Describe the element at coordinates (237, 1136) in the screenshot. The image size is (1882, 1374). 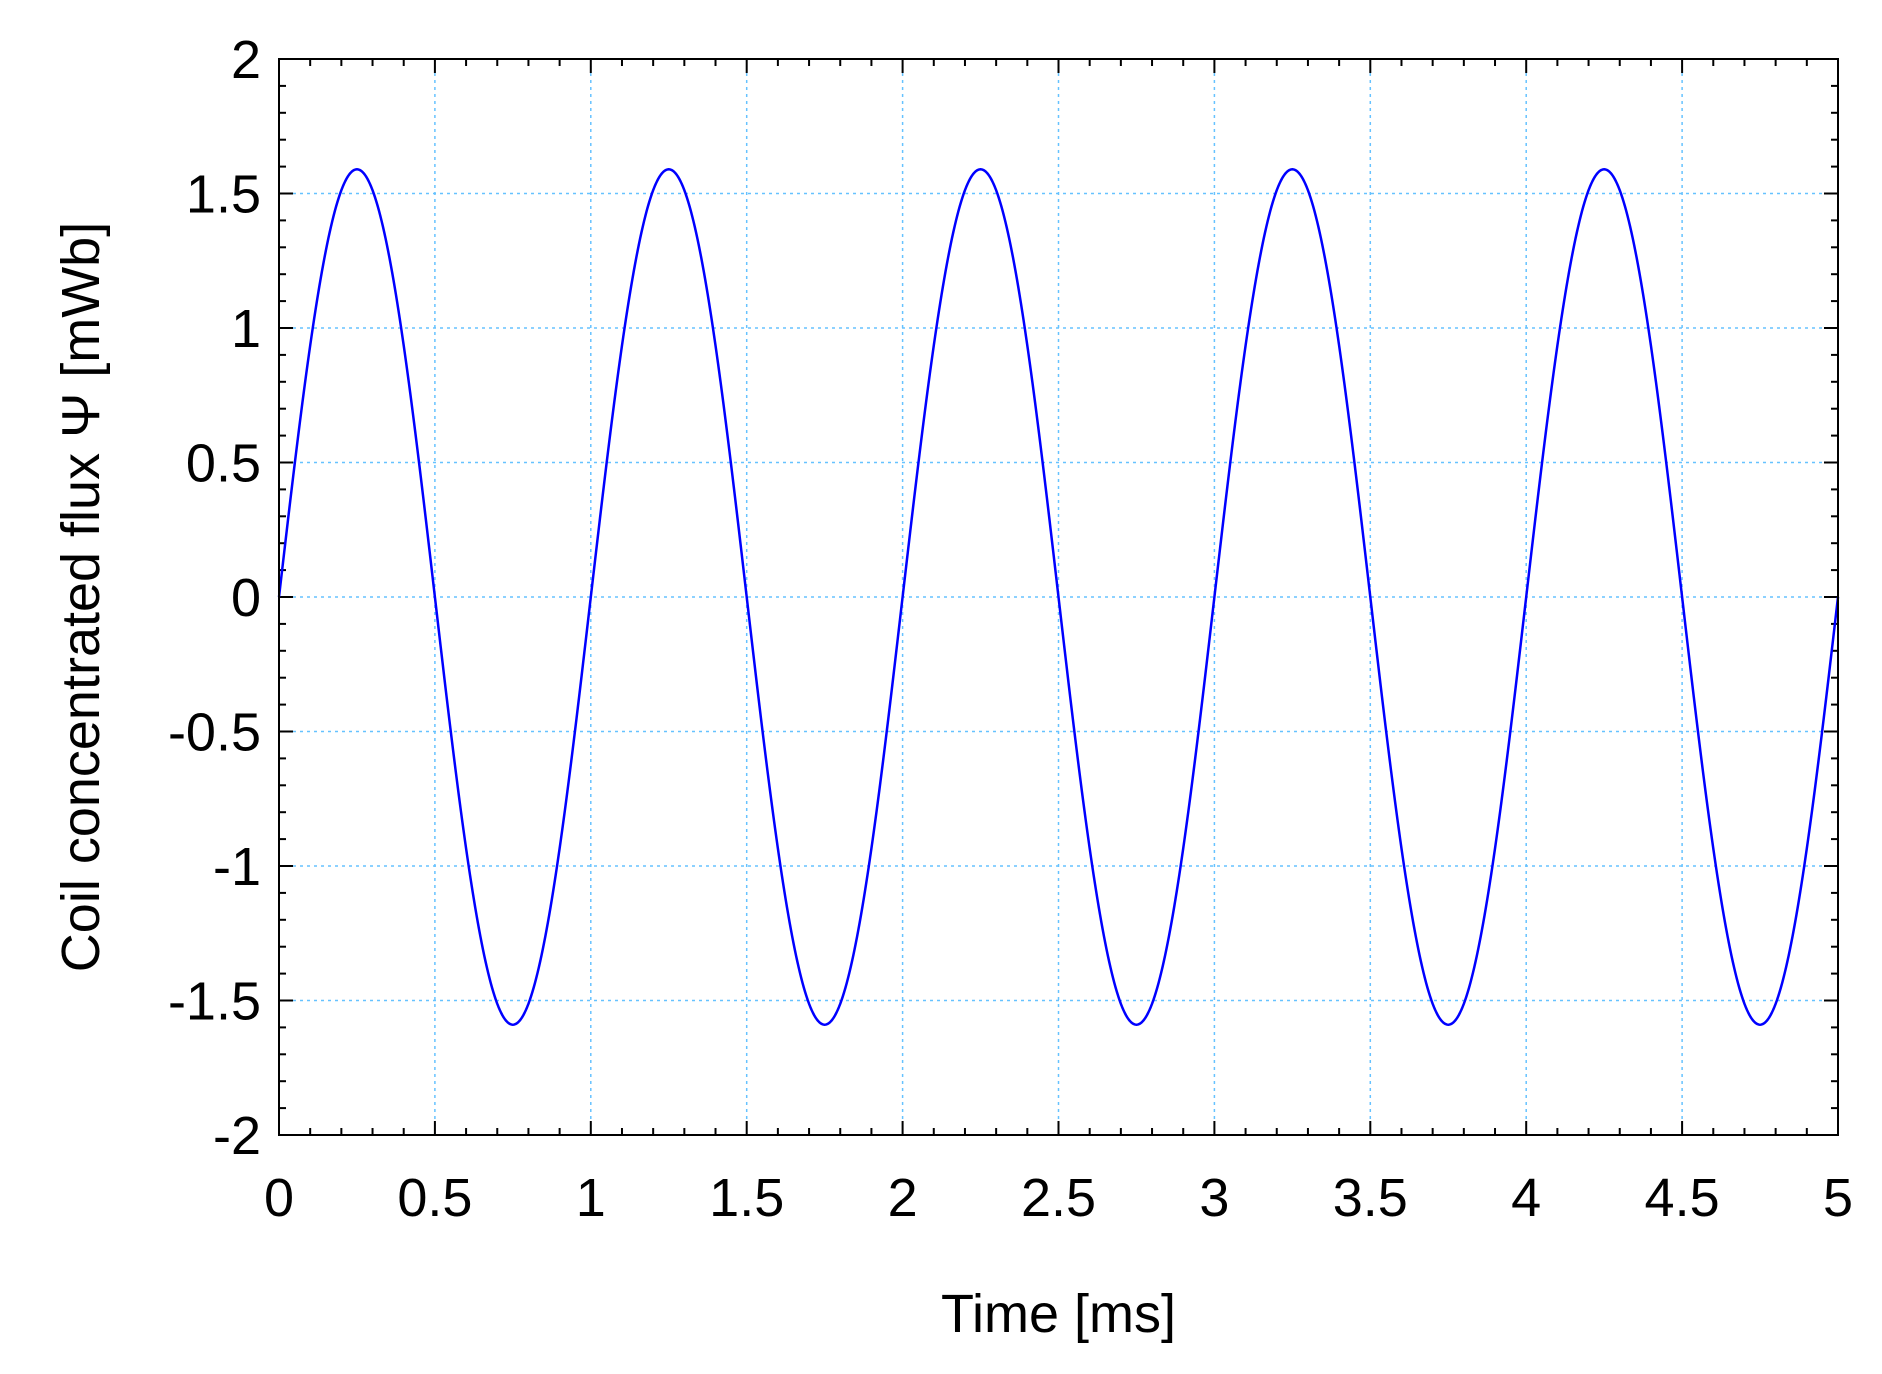
I see `y-tick-label: -2` at that location.